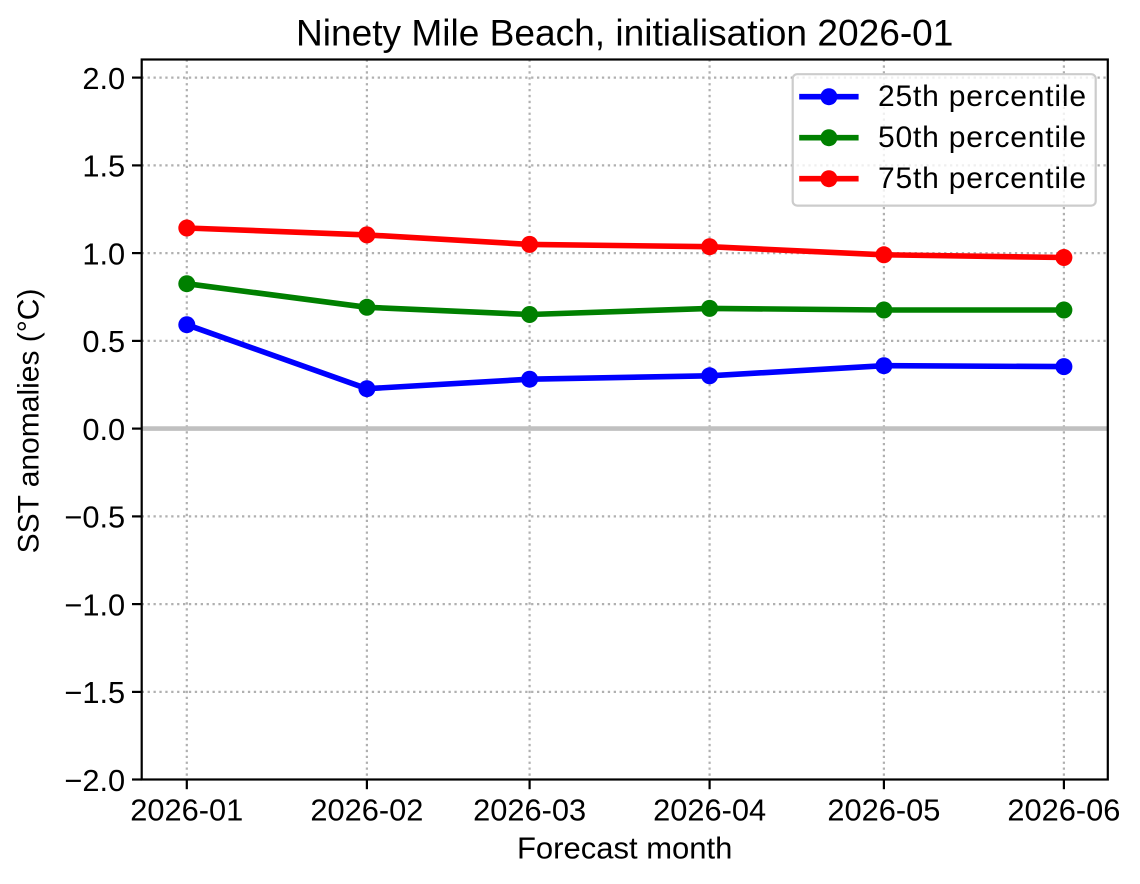  I want to click on svg-text: −1.5, so click(94, 692).